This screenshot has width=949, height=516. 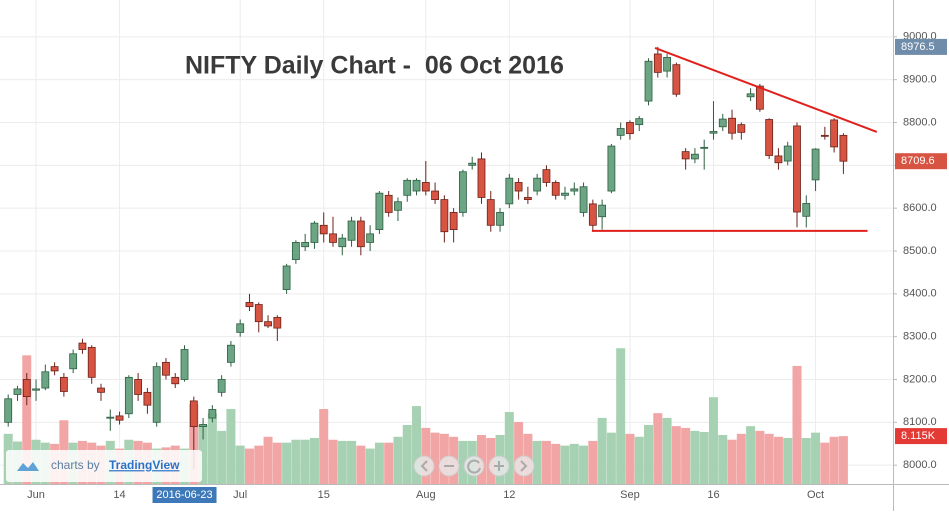 I want to click on chart-title: NIFTY Daily Chart - 06 Oct 2016, so click(x=374, y=66).